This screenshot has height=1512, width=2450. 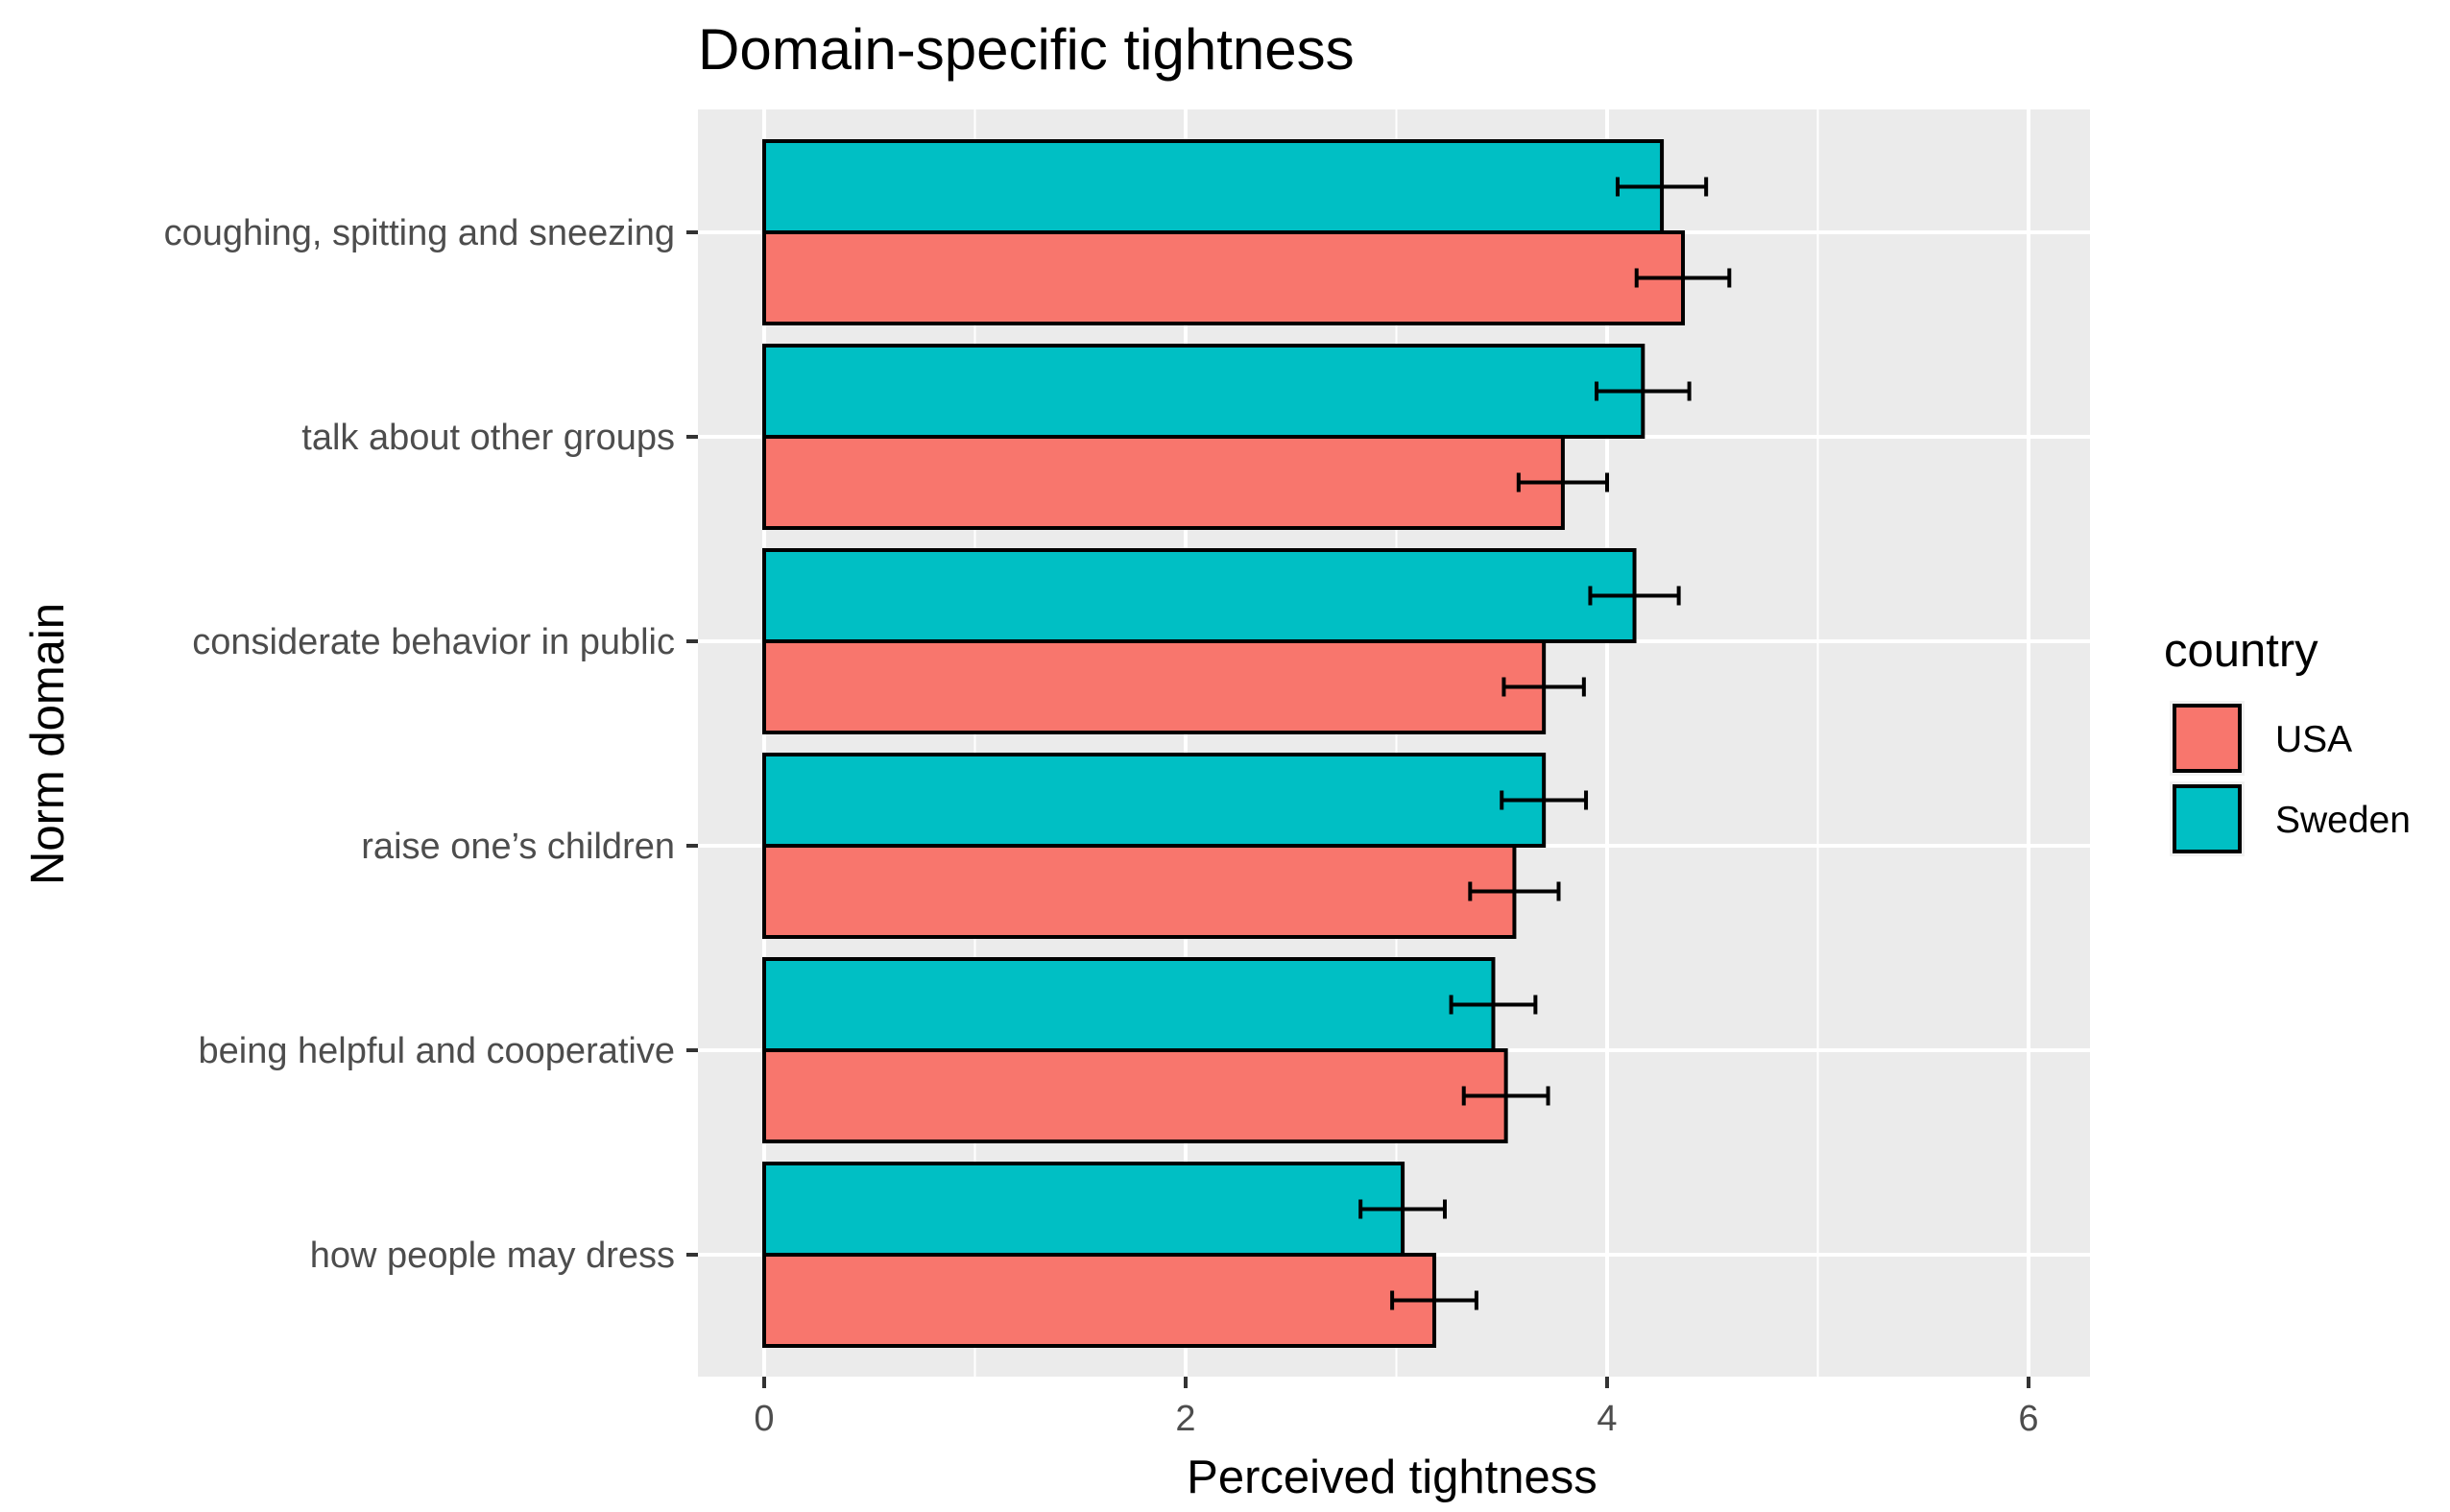 I want to click on chart-title: Domain-specific tightness, so click(x=1026, y=50).